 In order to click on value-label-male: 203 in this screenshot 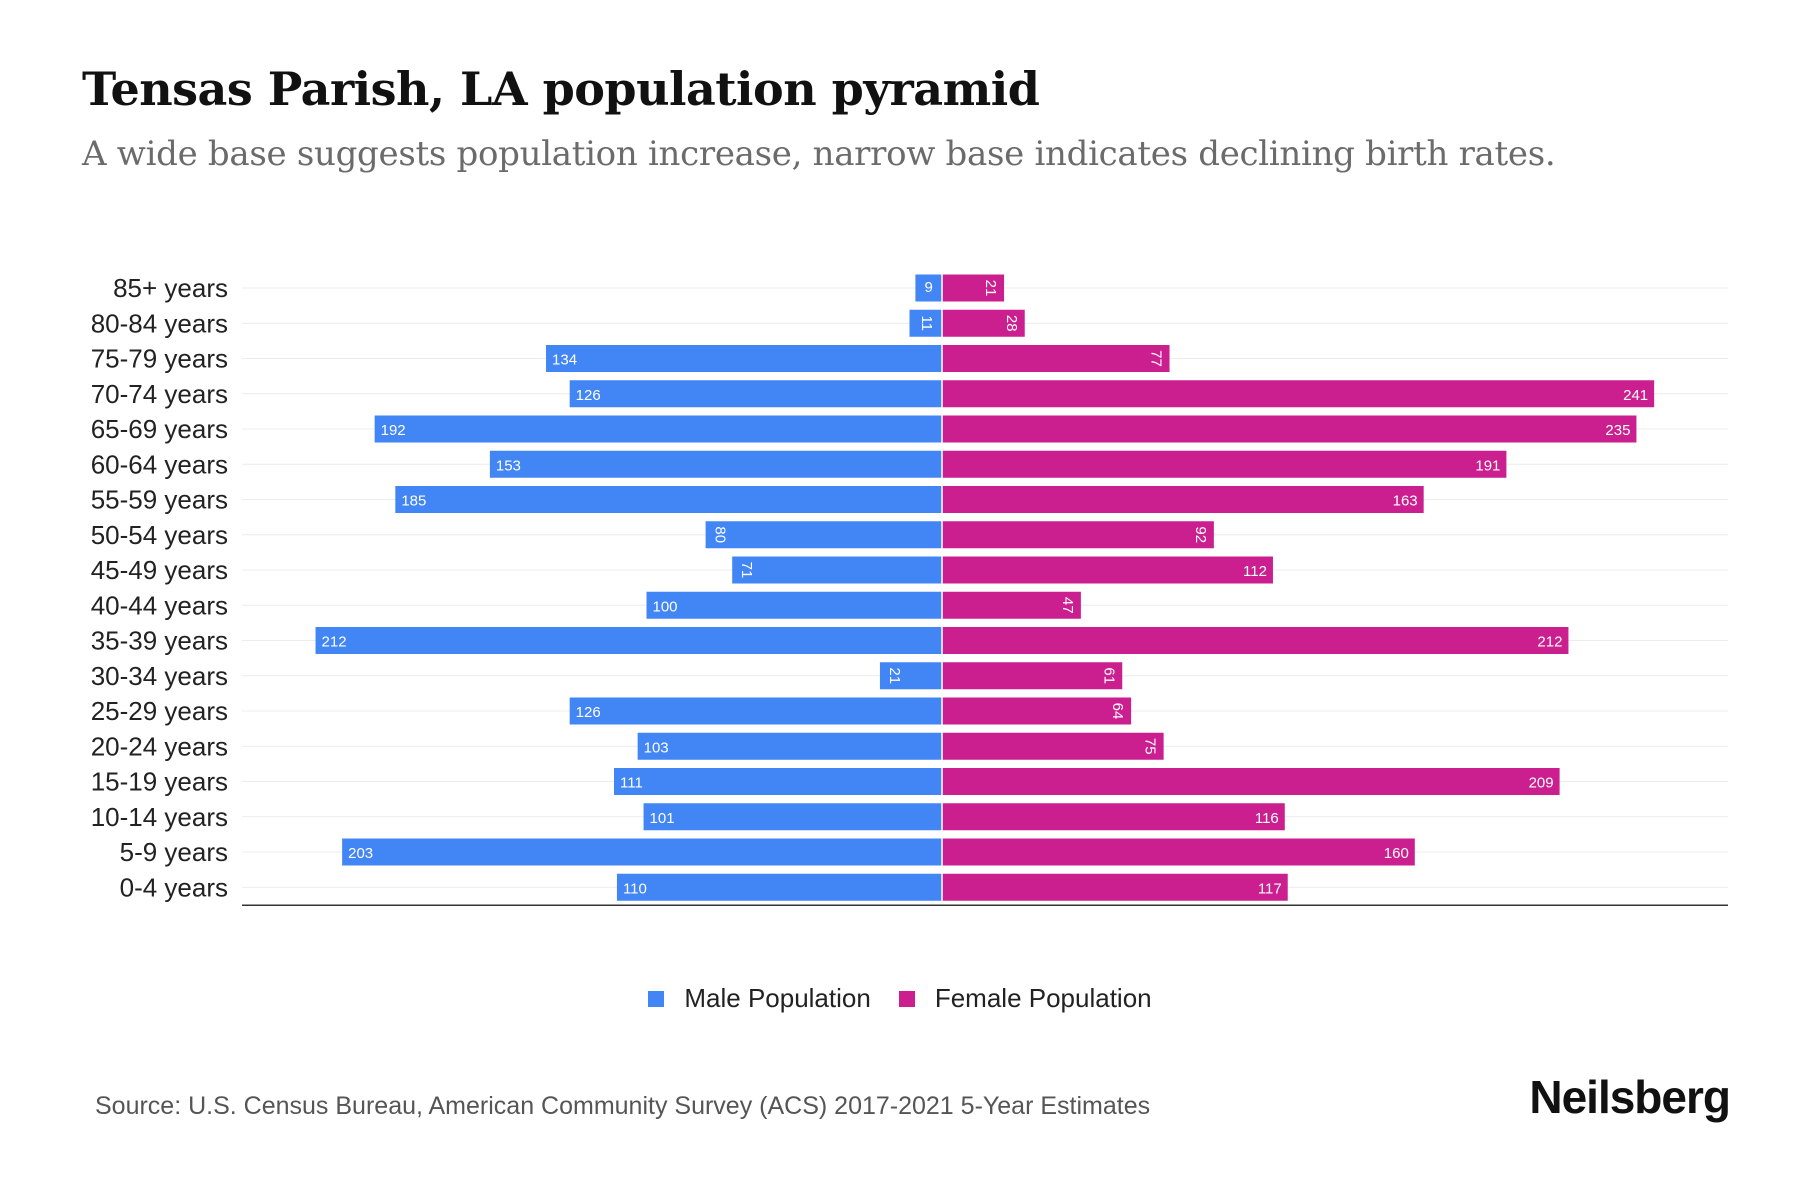, I will do `click(360, 853)`.